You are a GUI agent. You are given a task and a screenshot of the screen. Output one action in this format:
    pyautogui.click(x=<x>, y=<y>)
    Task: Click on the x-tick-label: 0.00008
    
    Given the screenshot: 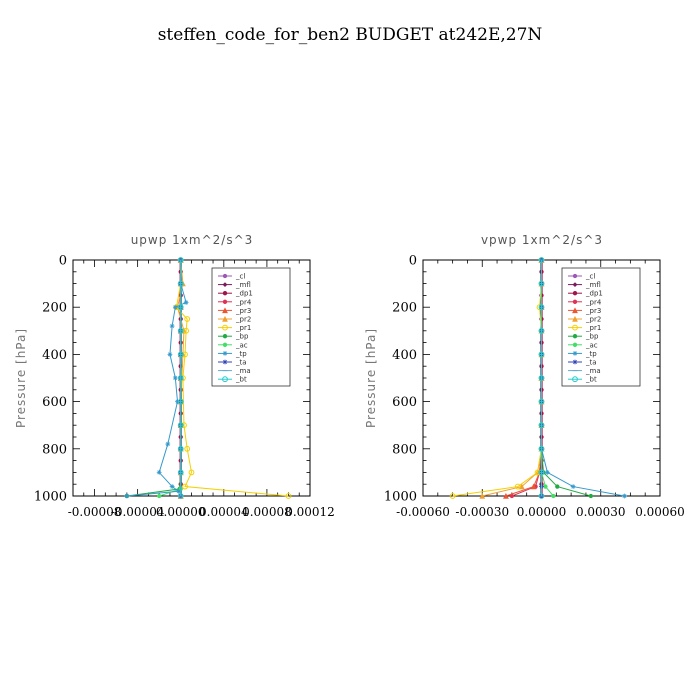 What is the action you would take?
    pyautogui.click(x=267, y=512)
    